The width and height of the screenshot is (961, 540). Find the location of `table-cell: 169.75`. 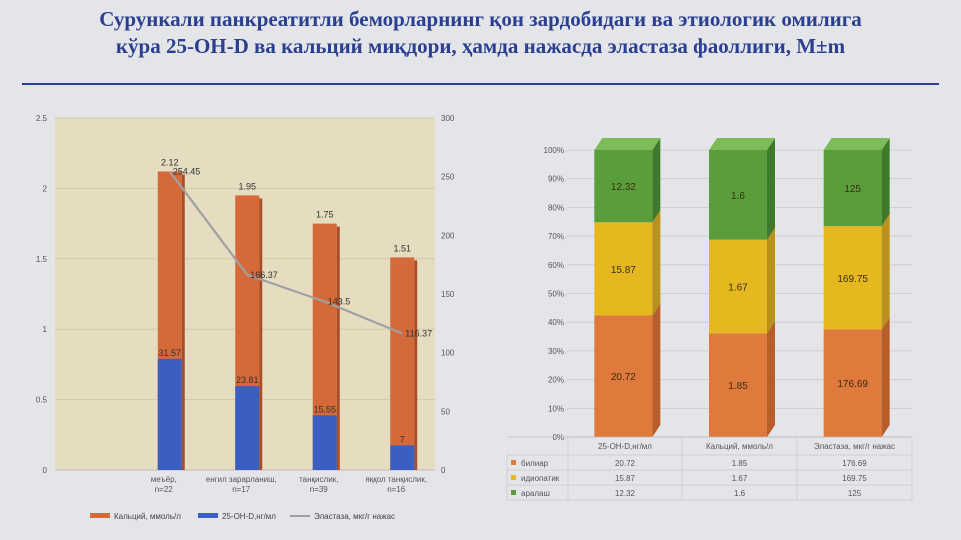

table-cell: 169.75 is located at coordinates (854, 478).